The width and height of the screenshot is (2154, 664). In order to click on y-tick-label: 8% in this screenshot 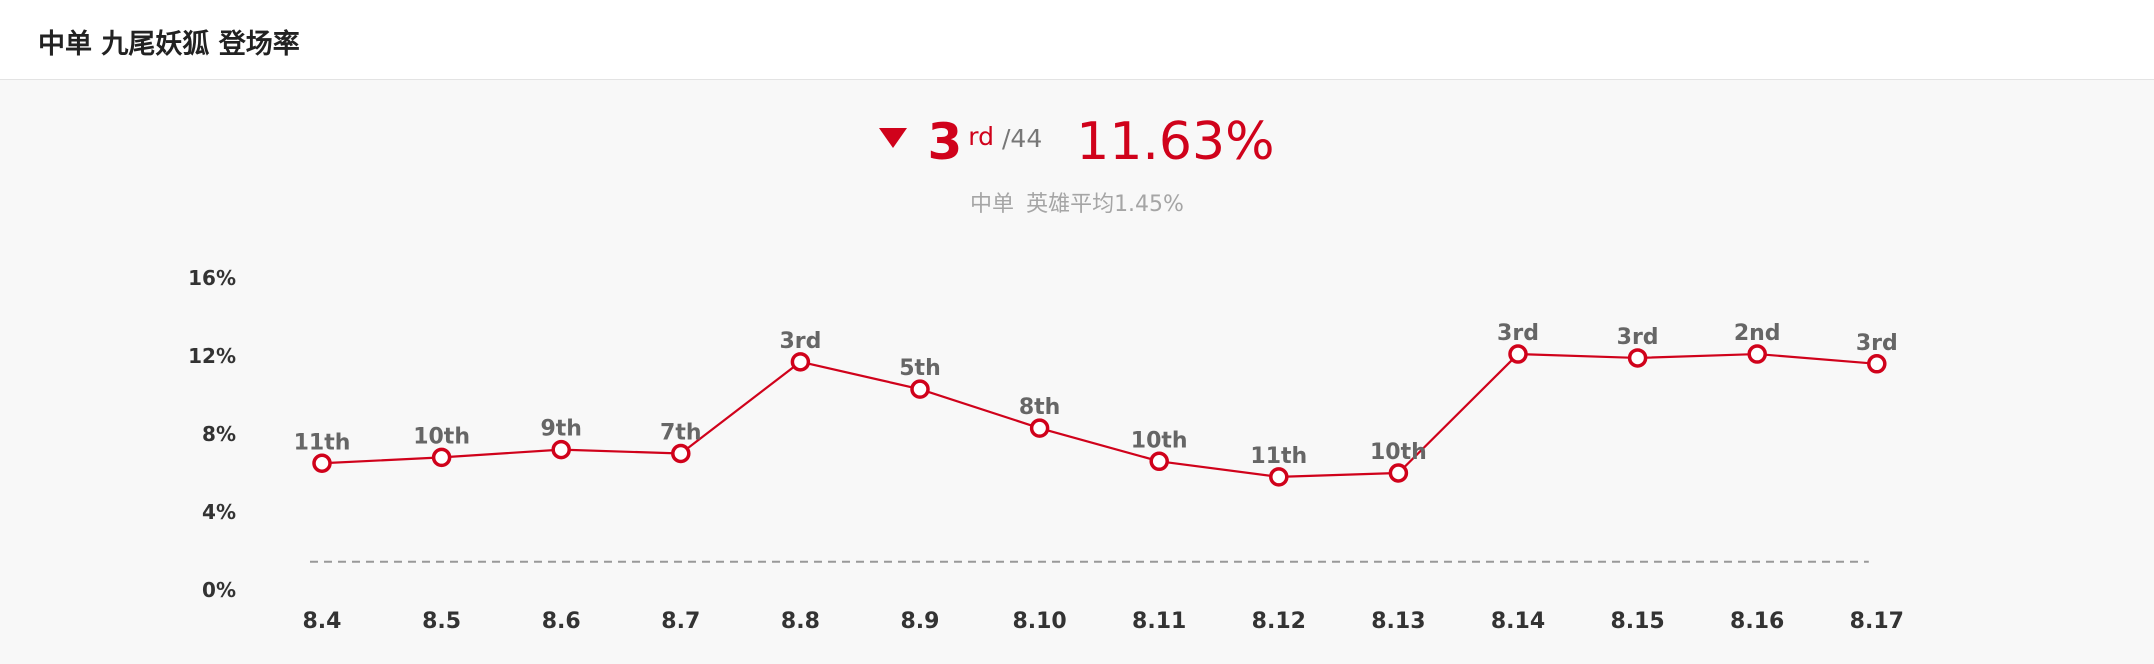, I will do `click(219, 434)`.